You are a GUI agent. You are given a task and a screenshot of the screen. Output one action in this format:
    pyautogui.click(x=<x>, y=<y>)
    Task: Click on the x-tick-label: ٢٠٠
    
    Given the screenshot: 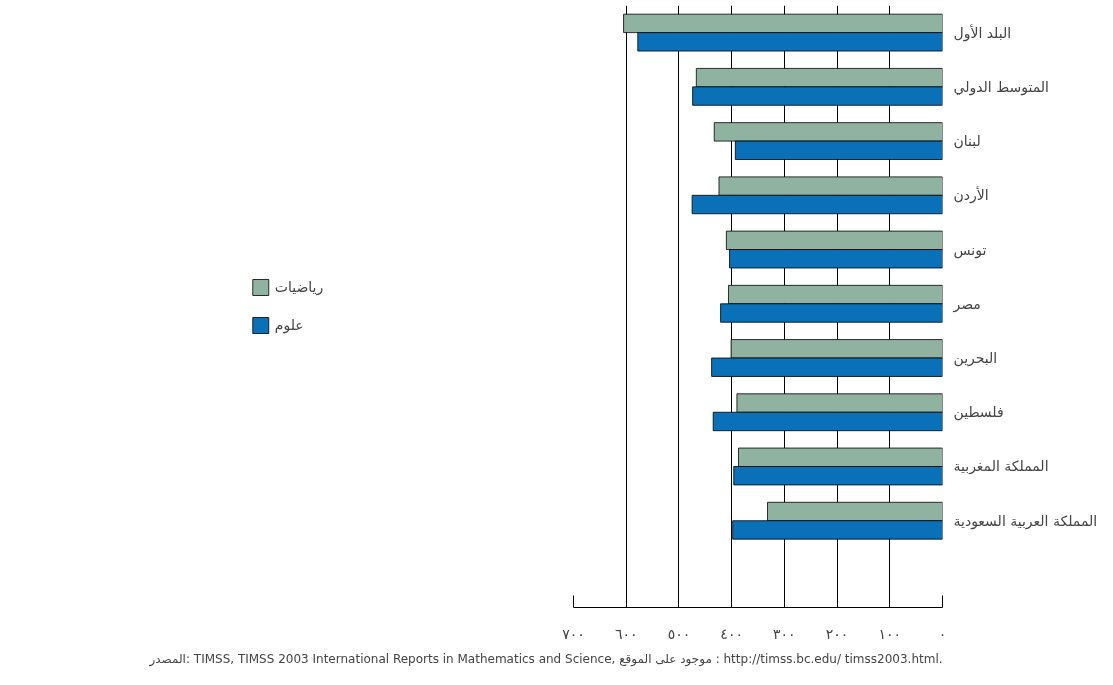 What is the action you would take?
    pyautogui.click(x=837, y=633)
    